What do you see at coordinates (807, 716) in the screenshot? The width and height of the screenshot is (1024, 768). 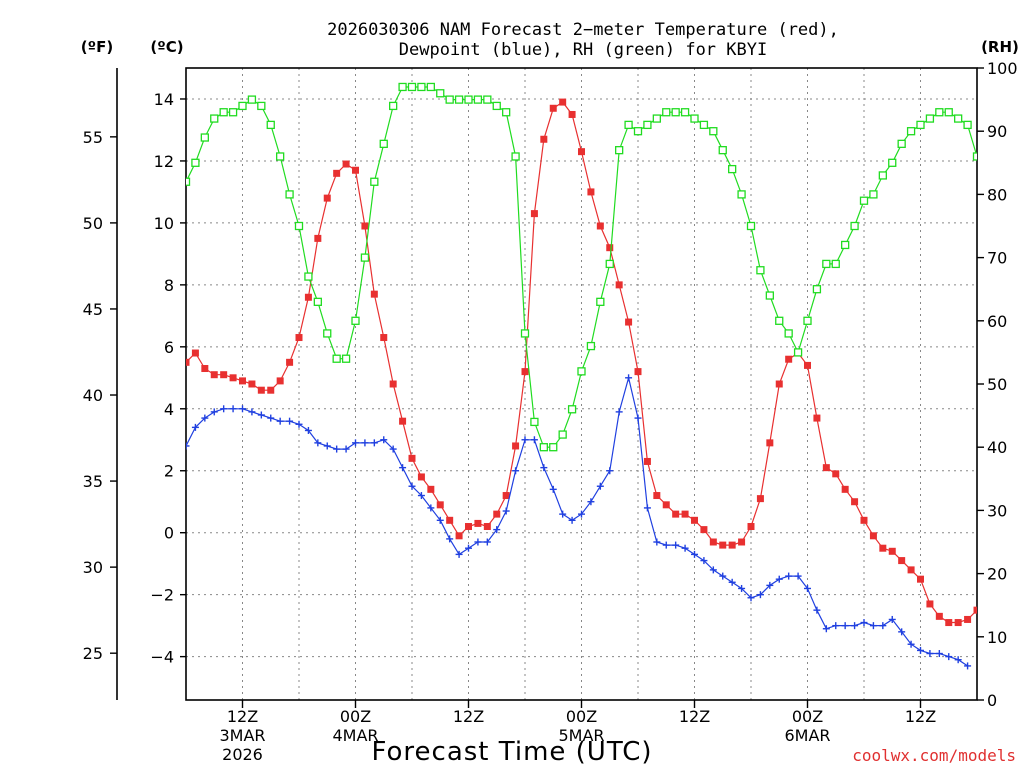 I see `x-tick-label: 00Z` at bounding box center [807, 716].